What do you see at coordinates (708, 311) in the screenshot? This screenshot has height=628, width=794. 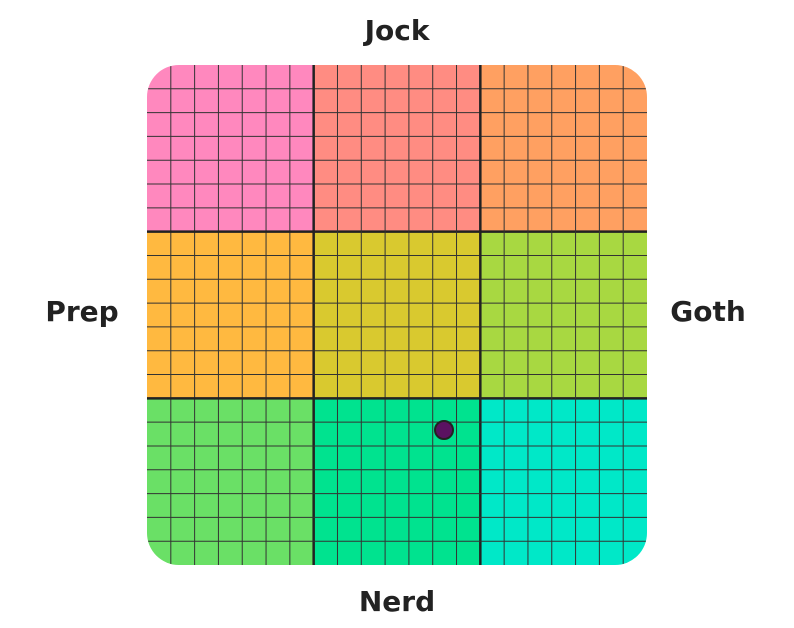 I see `right-label: Goth` at bounding box center [708, 311].